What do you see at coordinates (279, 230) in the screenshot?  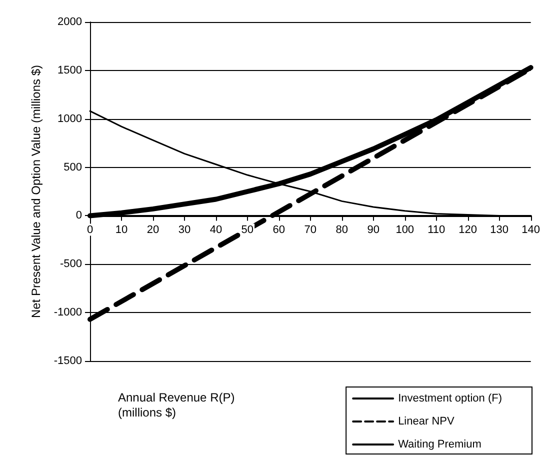 I see `x-tick-label: 60` at bounding box center [279, 230].